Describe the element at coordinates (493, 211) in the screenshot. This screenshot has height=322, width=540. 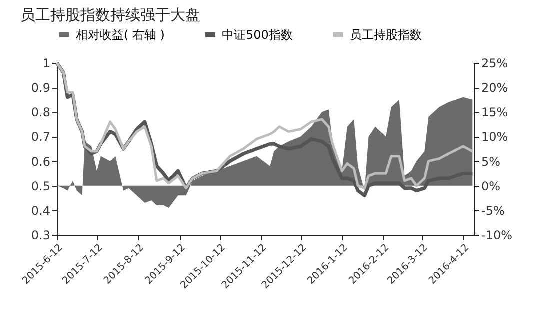
I see `y2-tick-label: -5%` at that location.